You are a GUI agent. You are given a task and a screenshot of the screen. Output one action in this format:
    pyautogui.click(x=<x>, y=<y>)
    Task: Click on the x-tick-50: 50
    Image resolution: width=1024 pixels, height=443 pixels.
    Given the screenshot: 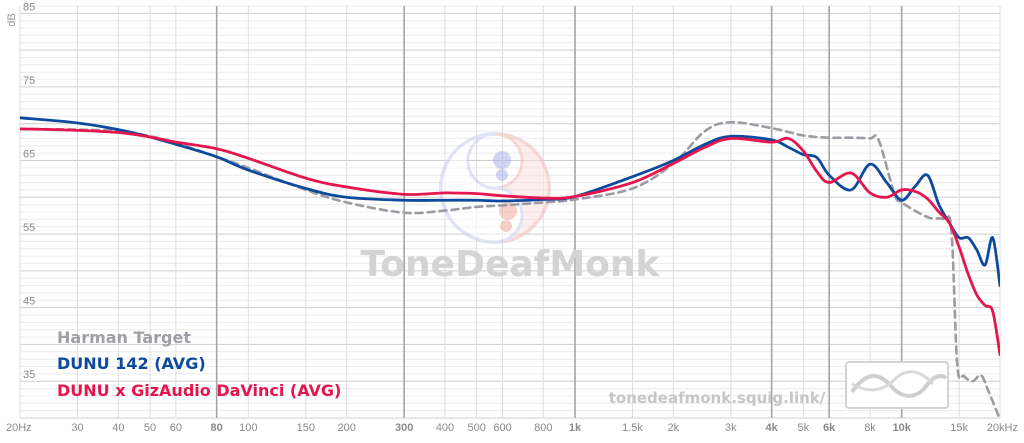 What is the action you would take?
    pyautogui.click(x=150, y=428)
    